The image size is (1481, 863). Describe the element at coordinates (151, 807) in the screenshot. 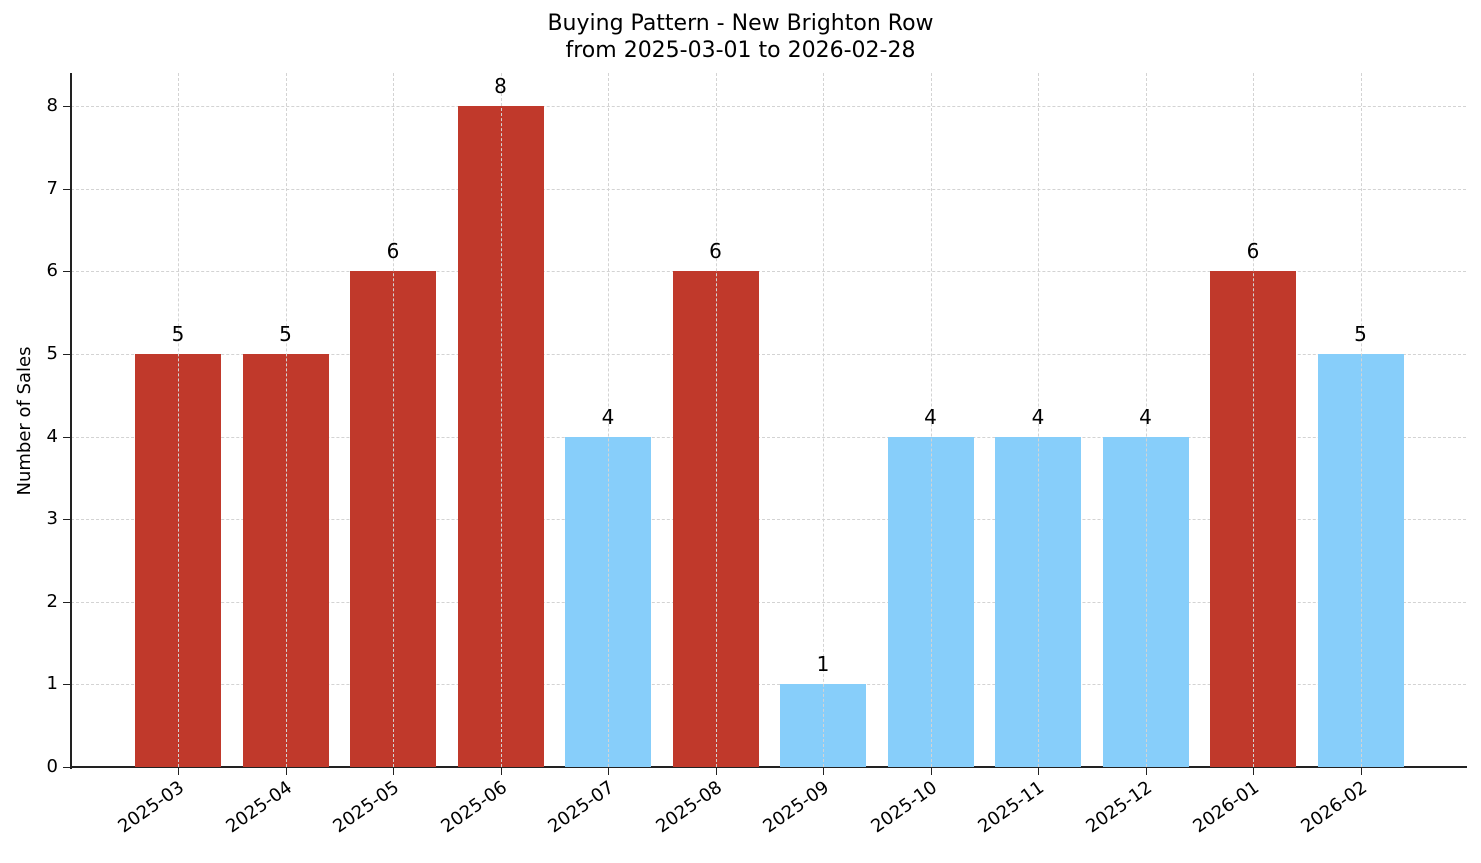

I see `x-tick-label: 2025-03` at that location.